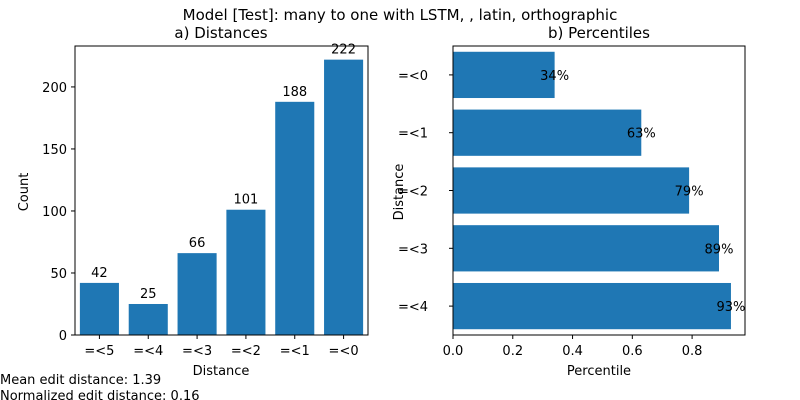  Describe the element at coordinates (246, 200) in the screenshot. I see `distances-bar-value-label: 101` at that location.